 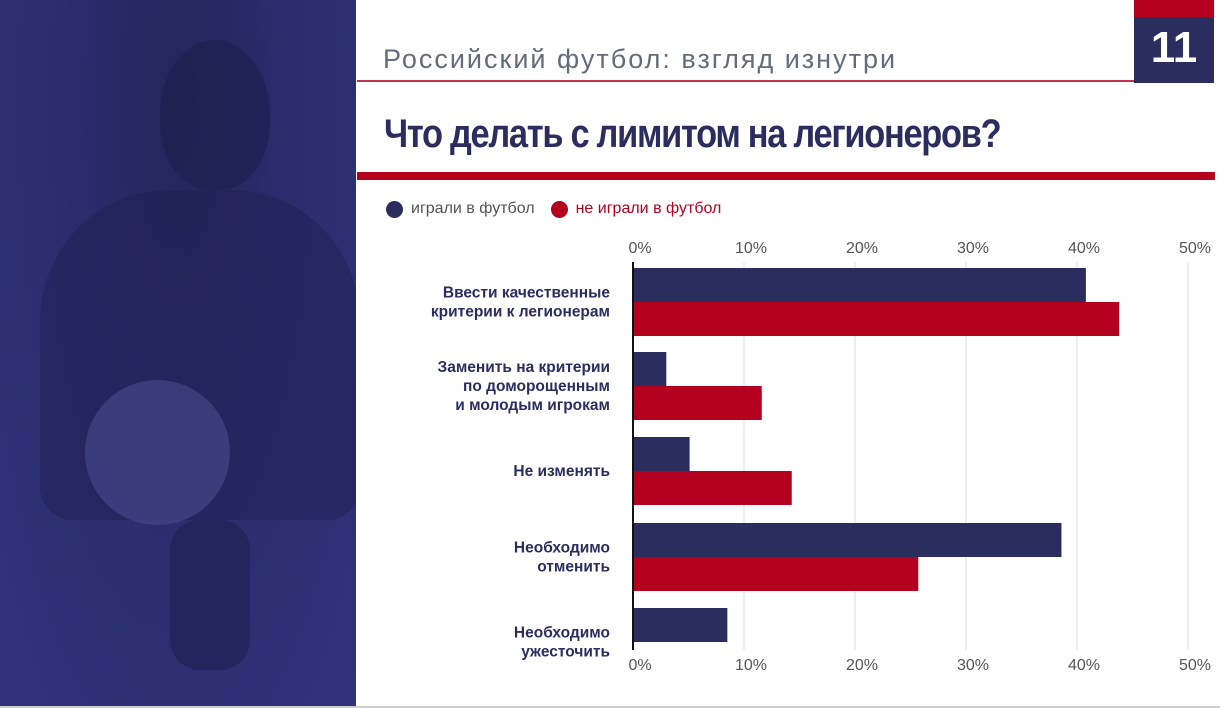 What do you see at coordinates (751, 248) in the screenshot?
I see `x-tick-label-top: 10%` at bounding box center [751, 248].